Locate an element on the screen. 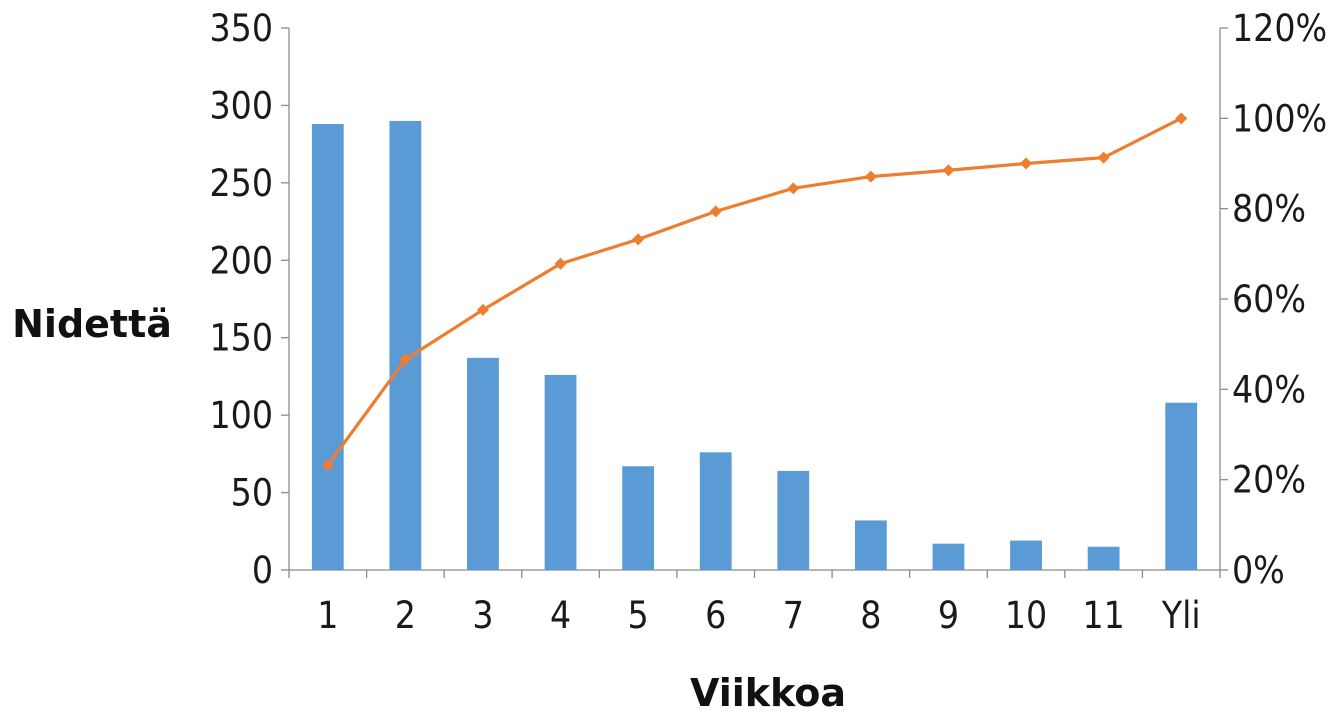 This screenshot has width=1342, height=713. right-axis-tick-label: 40% is located at coordinates (1269, 389).